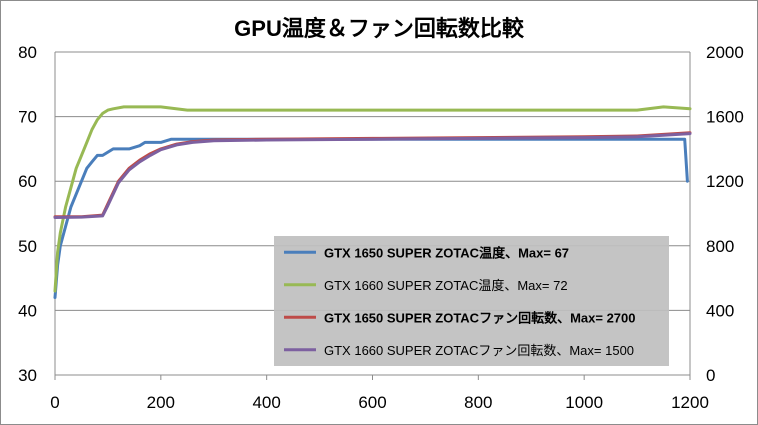 The height and width of the screenshot is (425, 758). What do you see at coordinates (379, 28) in the screenshot?
I see `chart-title: GPU温度＆ファン回転数比較` at bounding box center [379, 28].